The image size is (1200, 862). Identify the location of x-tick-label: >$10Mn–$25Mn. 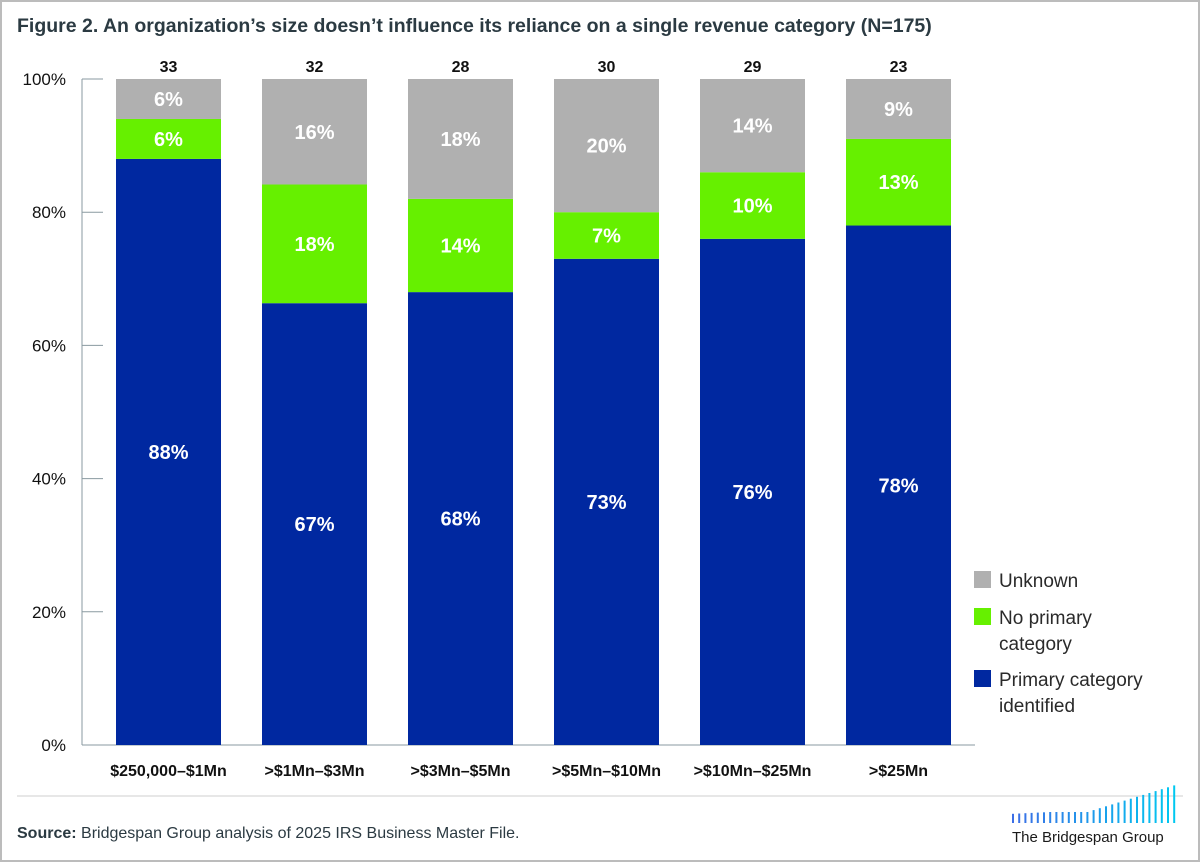
(753, 771).